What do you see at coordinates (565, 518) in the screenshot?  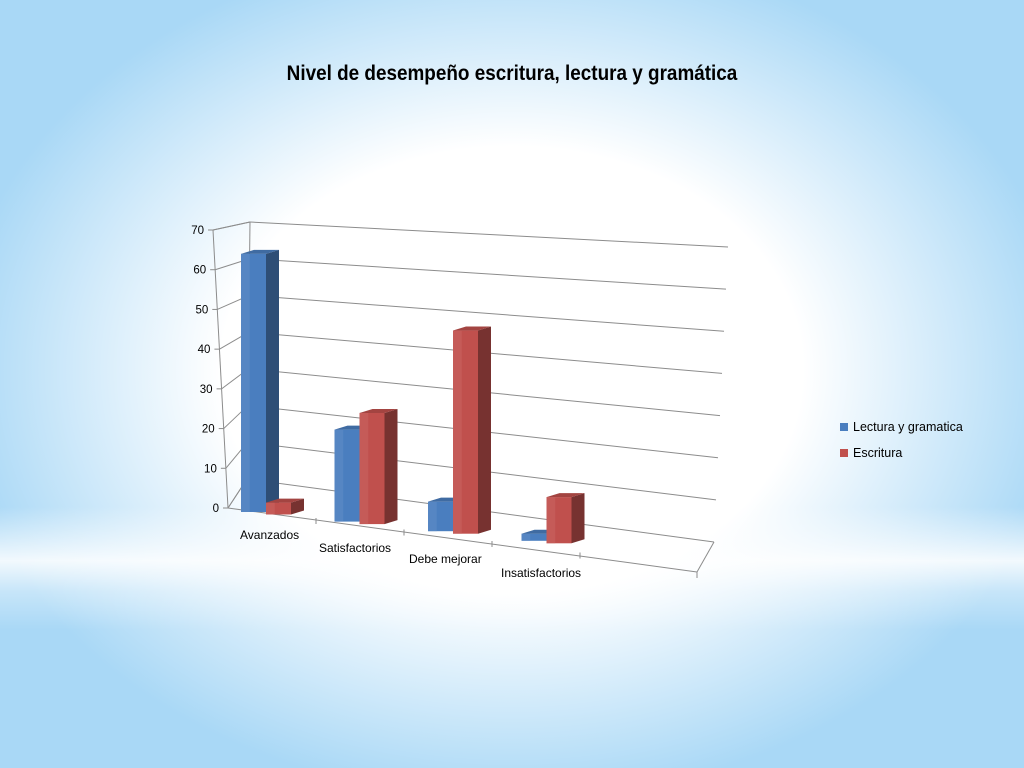 I see `bar-escritura-insatisfactorios` at bounding box center [565, 518].